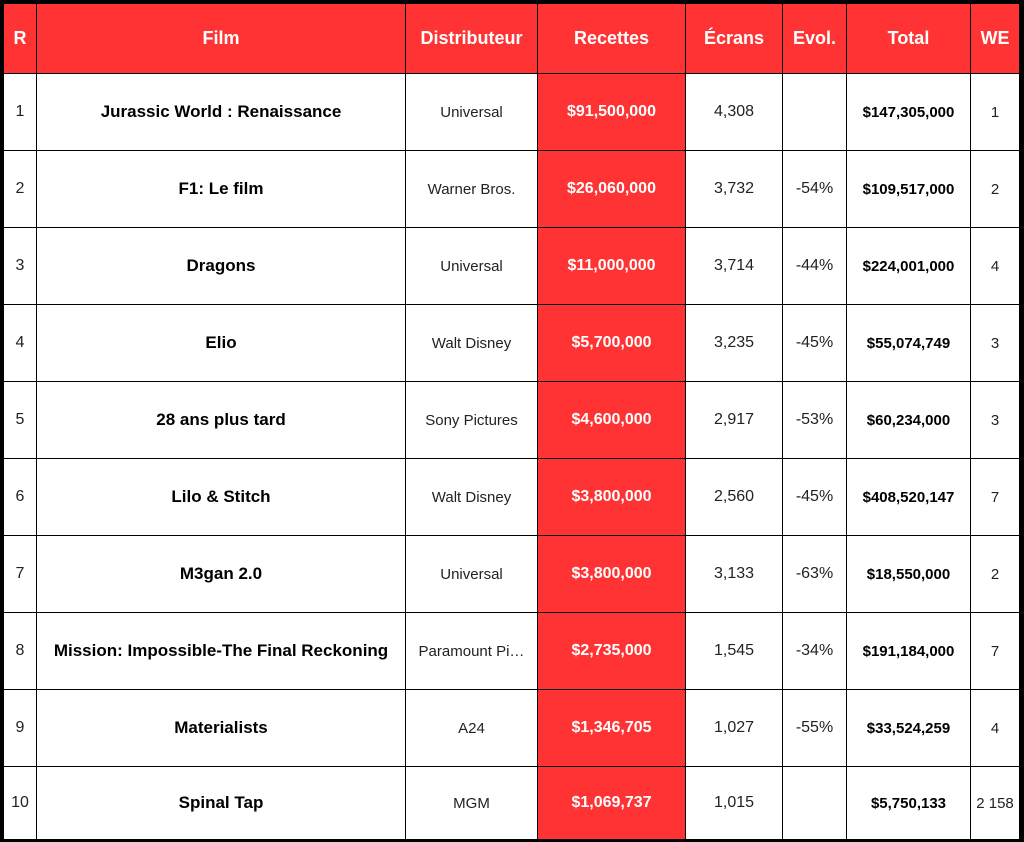 This screenshot has width=1024, height=842. What do you see at coordinates (814, 728) in the screenshot?
I see `evolution-cell: -55%` at bounding box center [814, 728].